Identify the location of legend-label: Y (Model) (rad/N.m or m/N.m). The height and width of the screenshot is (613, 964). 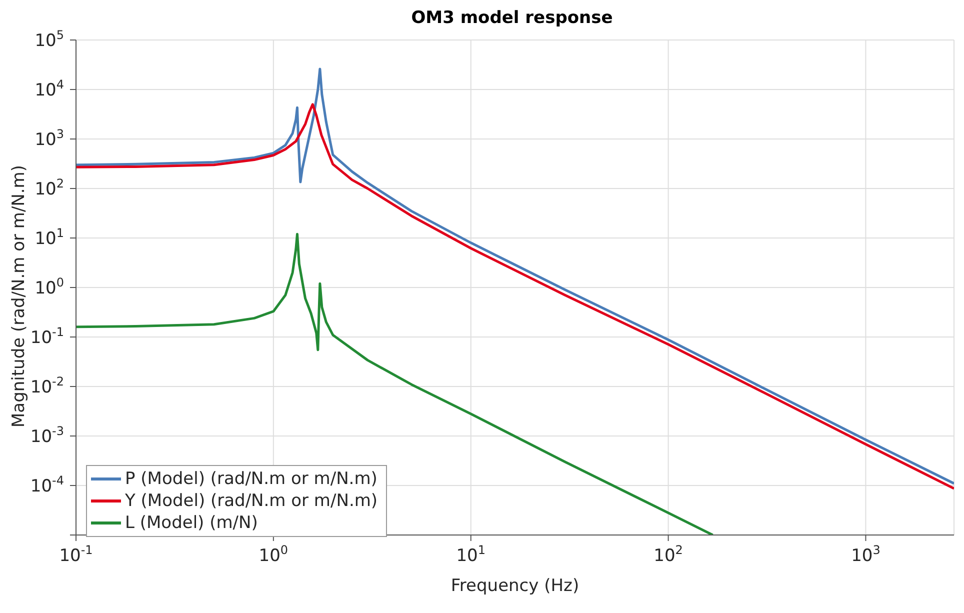
(251, 501).